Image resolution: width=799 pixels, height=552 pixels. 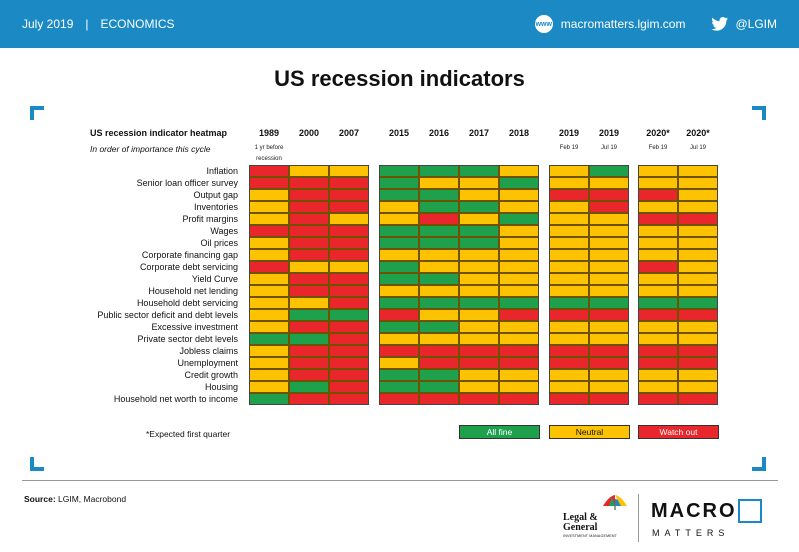 I want to click on globe-icon: www, so click(x=543, y=24).